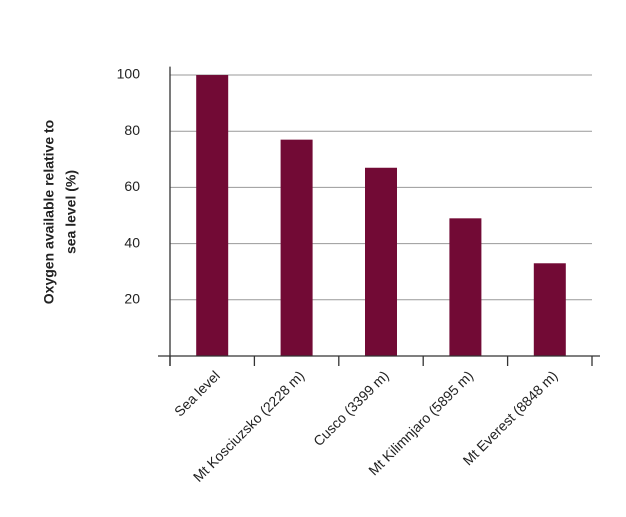 This screenshot has width=626, height=517. Describe the element at coordinates (197, 393) in the screenshot. I see `x-tick-label: Sea level` at that location.